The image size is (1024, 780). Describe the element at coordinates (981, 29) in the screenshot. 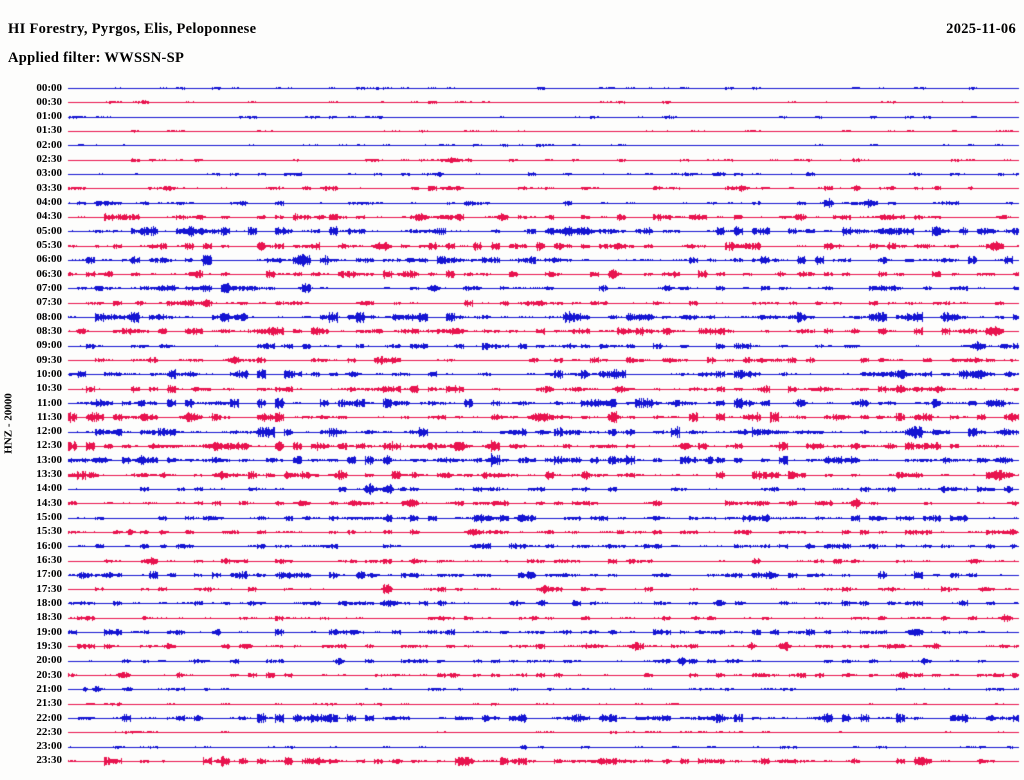

I see `date-label: 2025-11-06` at that location.